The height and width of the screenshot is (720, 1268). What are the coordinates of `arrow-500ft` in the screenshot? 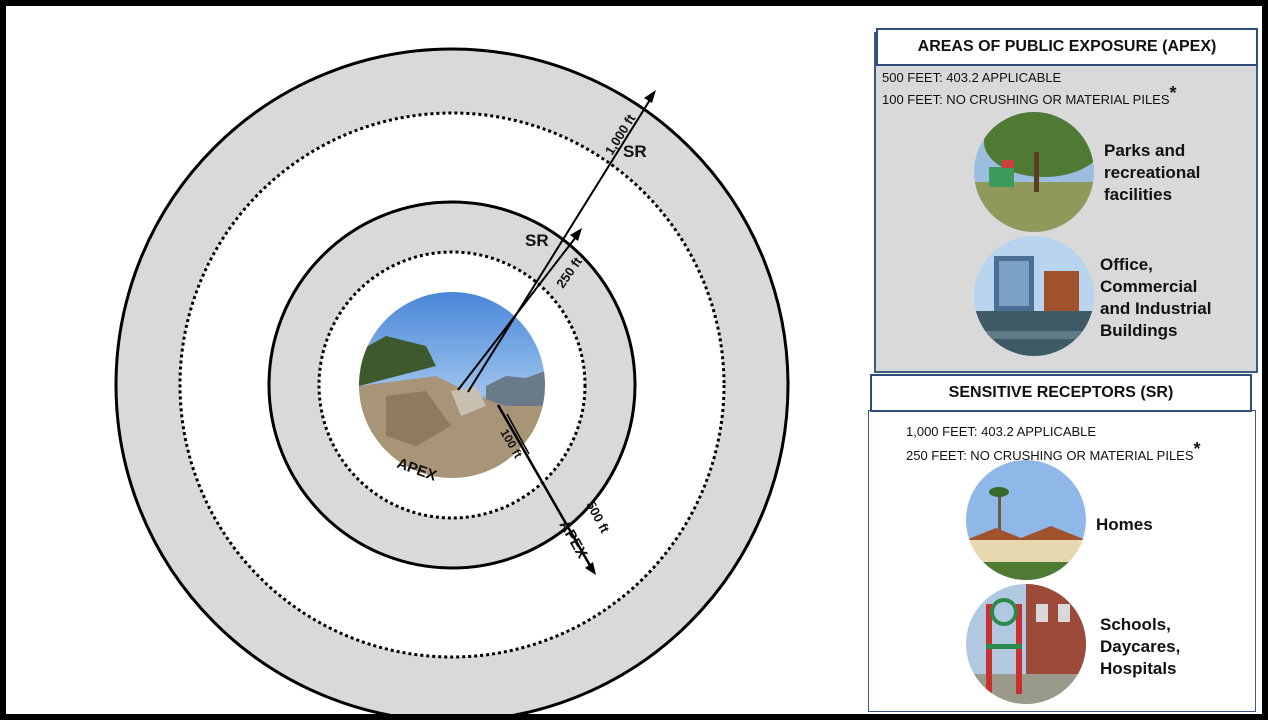 It's located at (546, 489).